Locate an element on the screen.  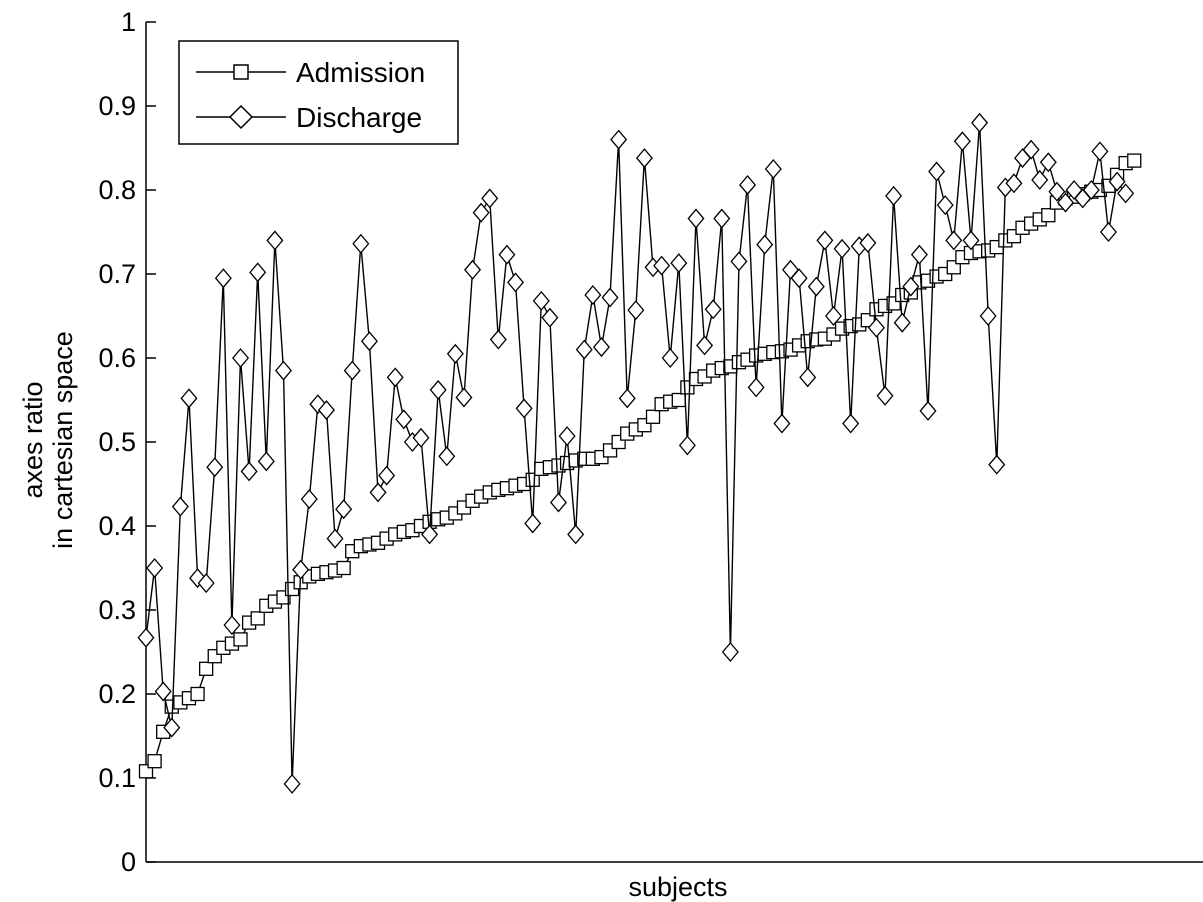
y-tick-label: 1 is located at coordinates (128, 22).